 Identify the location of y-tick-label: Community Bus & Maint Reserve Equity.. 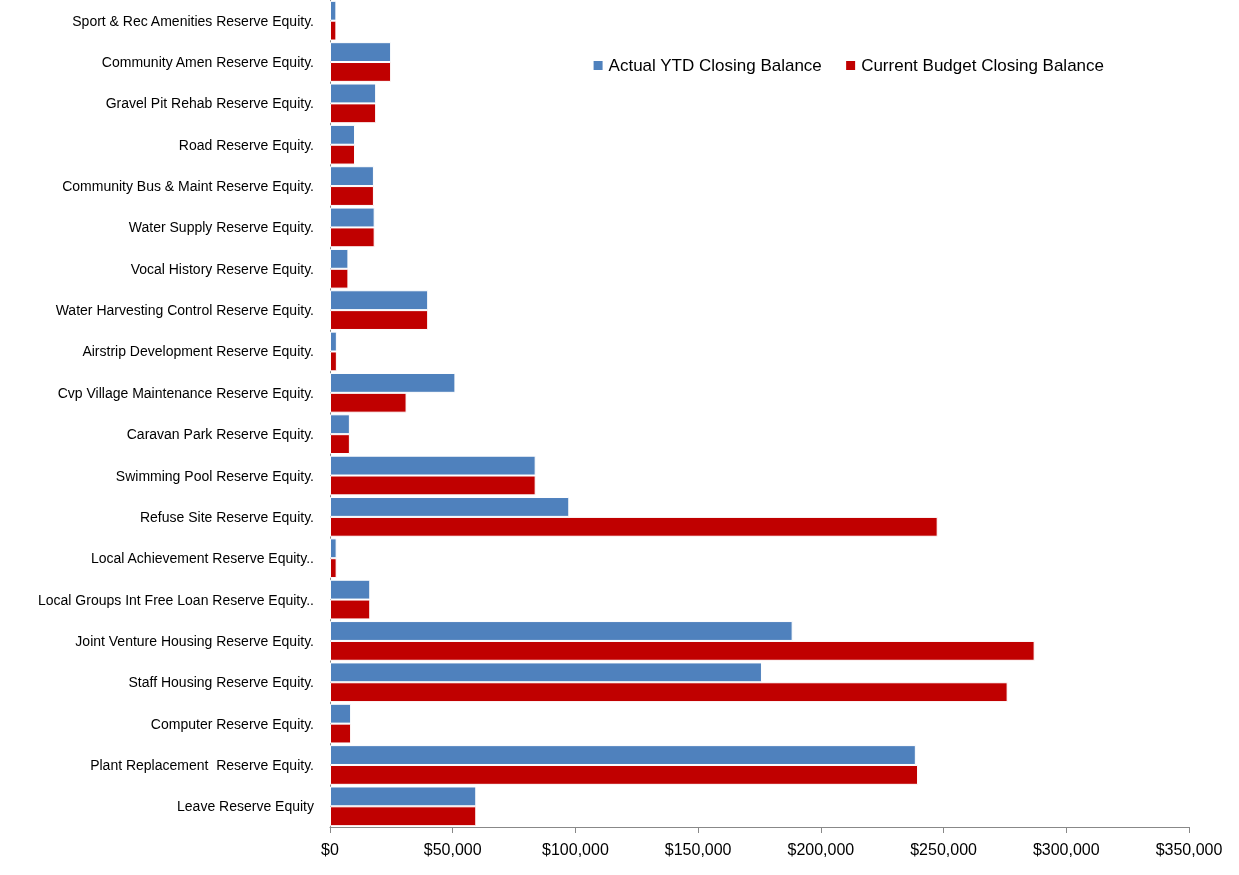
(188, 186).